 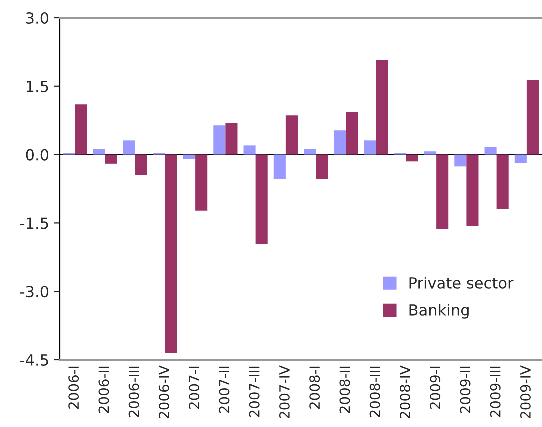 I want to click on y-tick-label: 3.0, so click(x=37, y=18).